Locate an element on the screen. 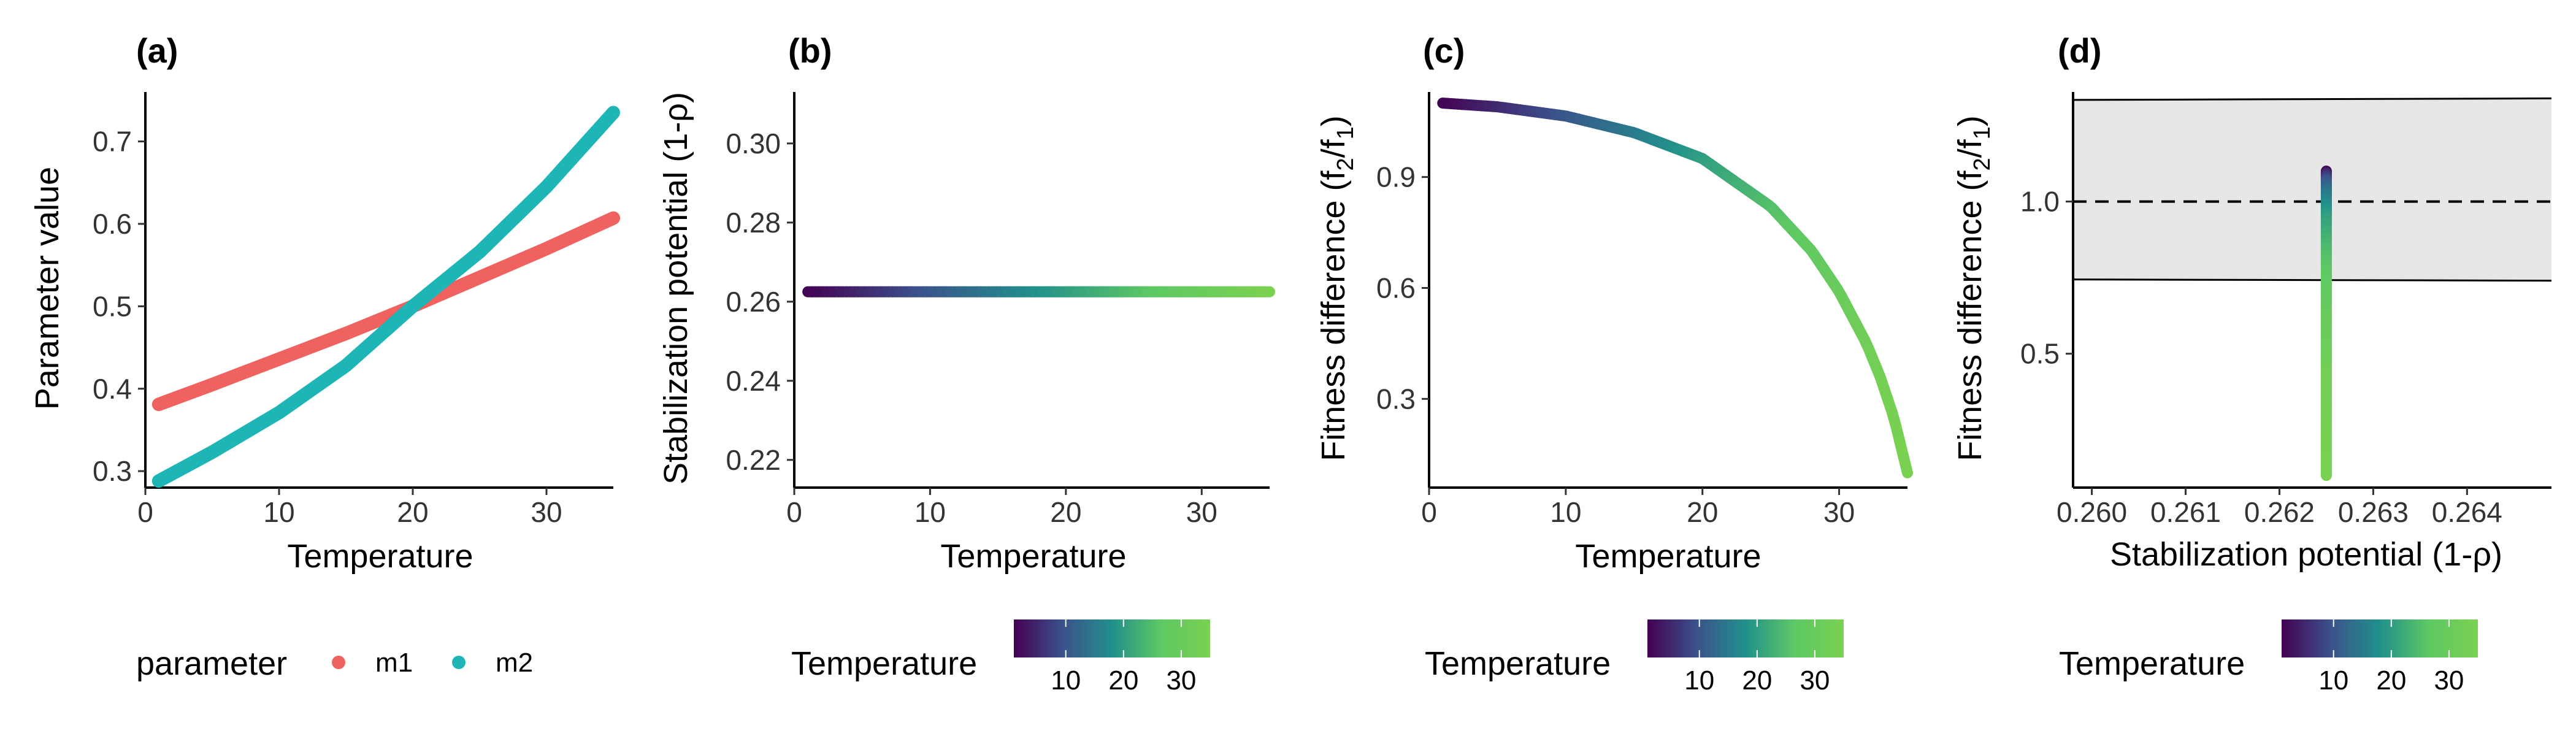 The width and height of the screenshot is (2576, 736). x-axis-title-b: Temperature is located at coordinates (1033, 556).